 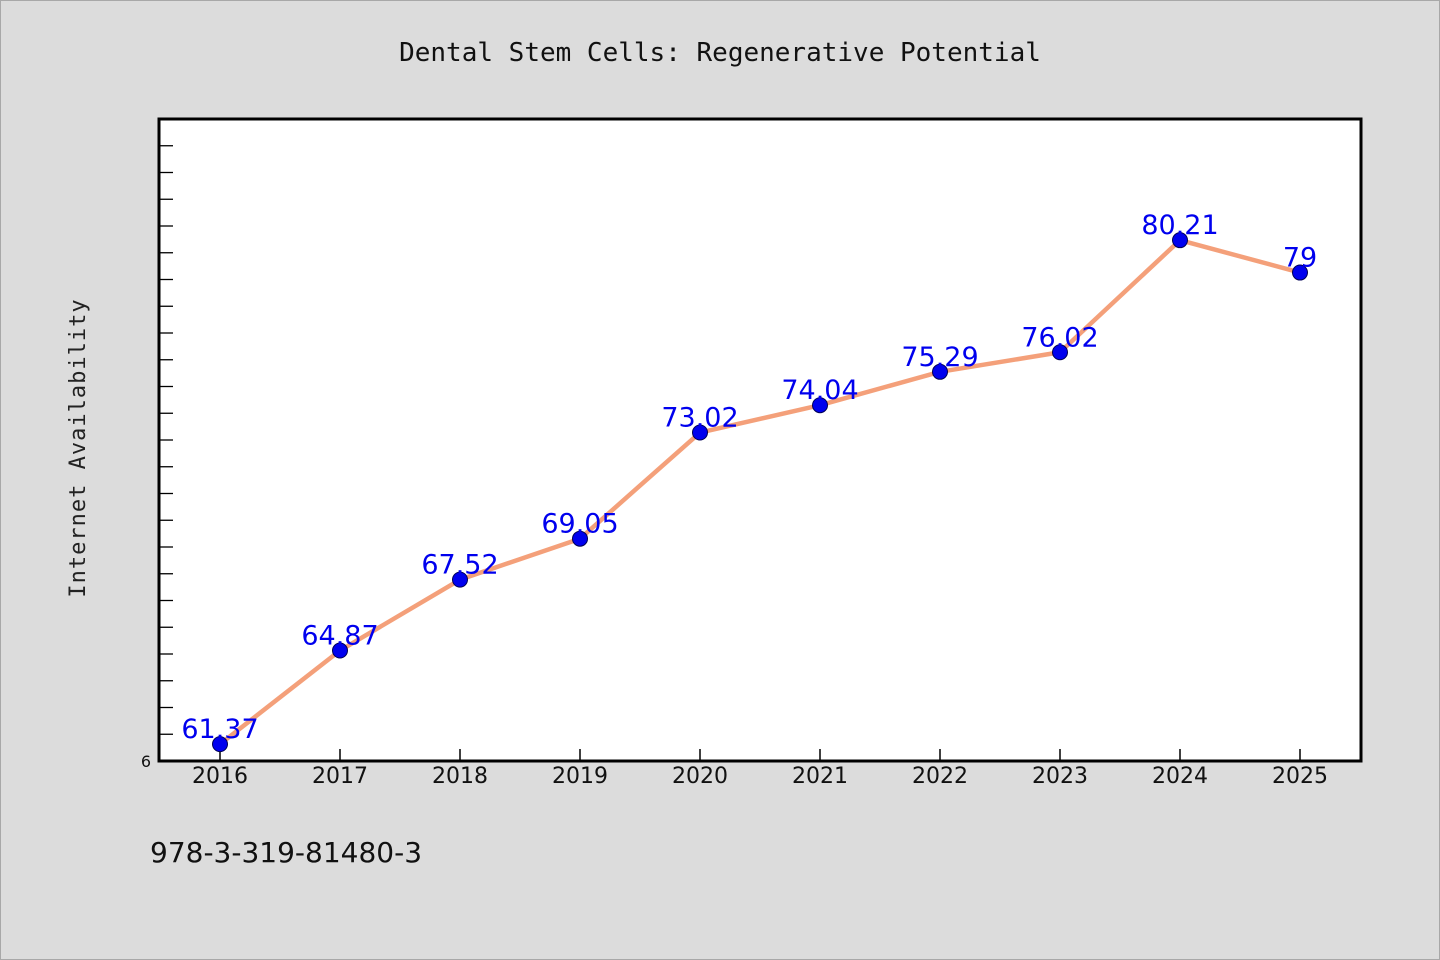 I want to click on data-label: 74.04, so click(x=819, y=390).